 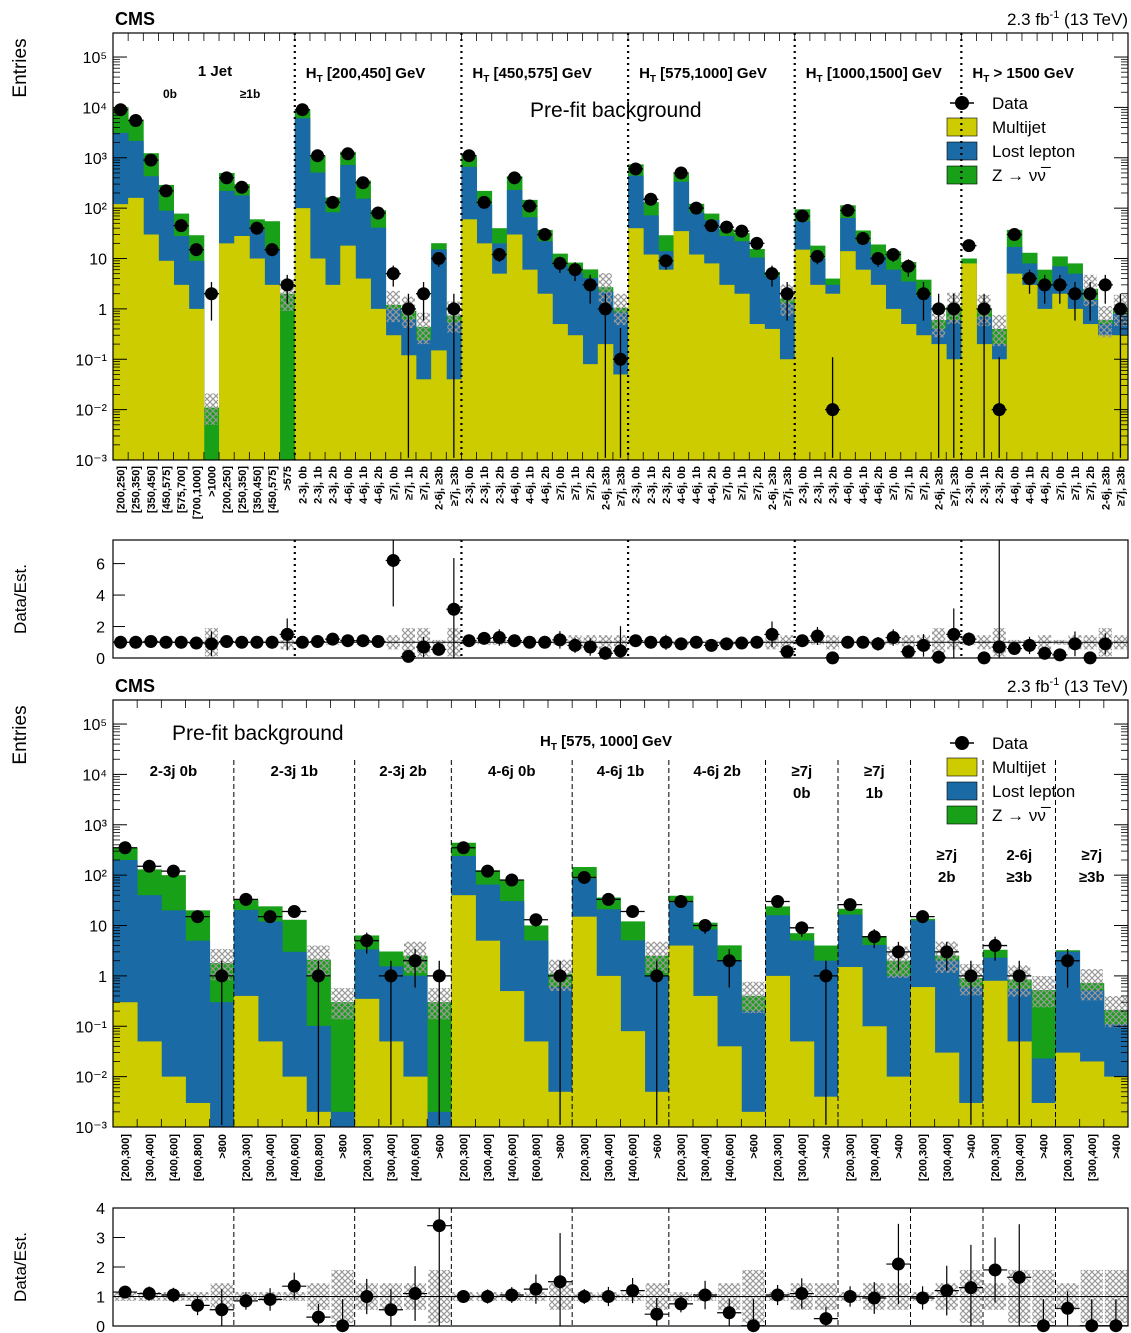 What do you see at coordinates (924, 483) in the screenshot?
I see `x-category-label: ≥7j, 2b` at bounding box center [924, 483].